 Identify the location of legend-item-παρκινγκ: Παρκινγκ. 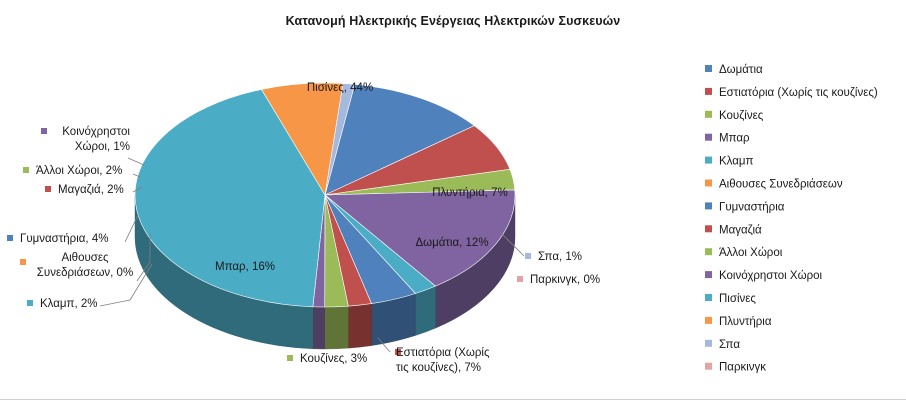
(735, 368).